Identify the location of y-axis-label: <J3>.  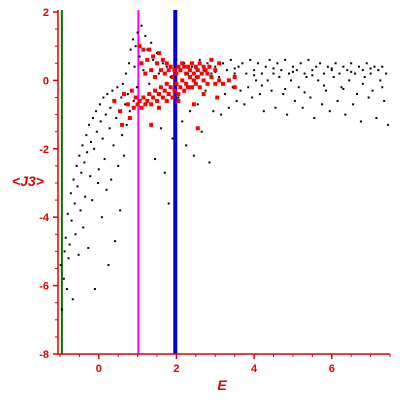
(28, 181).